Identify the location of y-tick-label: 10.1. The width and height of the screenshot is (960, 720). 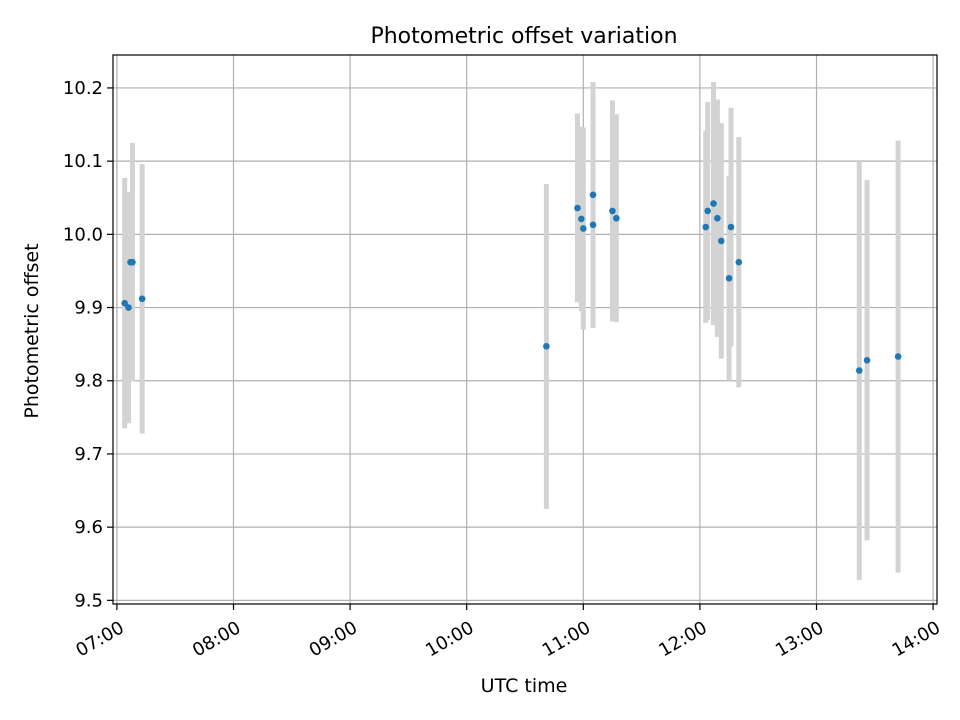
(83, 161).